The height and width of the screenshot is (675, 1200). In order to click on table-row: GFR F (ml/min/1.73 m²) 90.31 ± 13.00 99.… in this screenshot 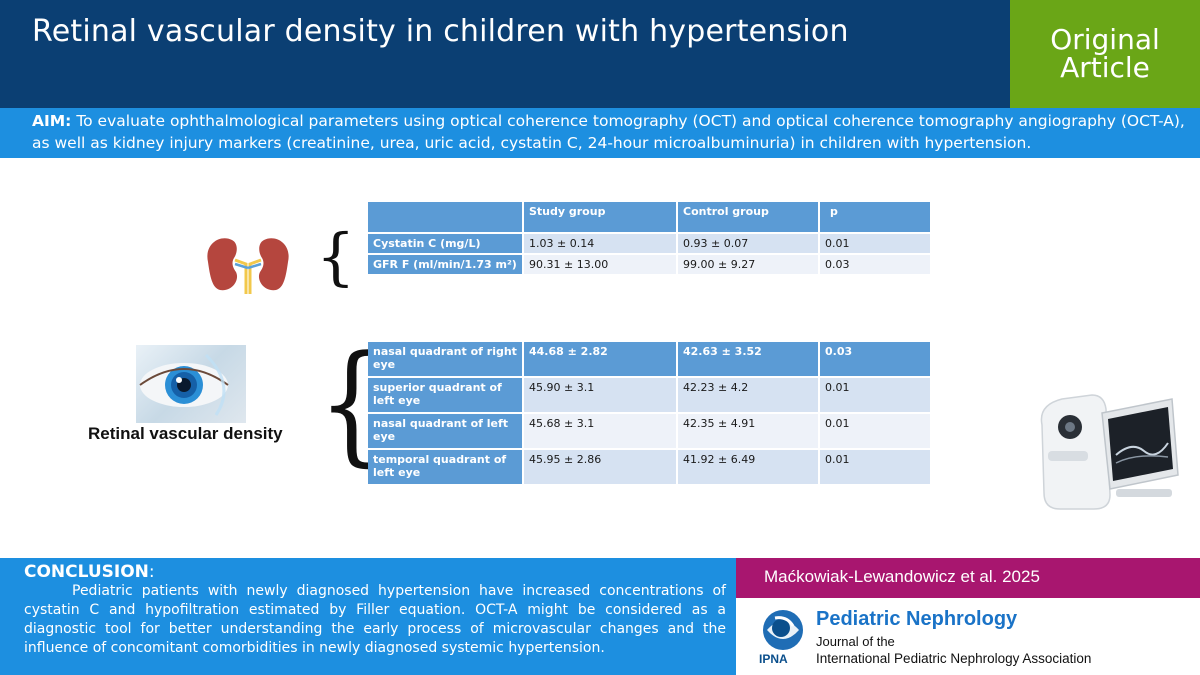, I will do `click(649, 264)`.